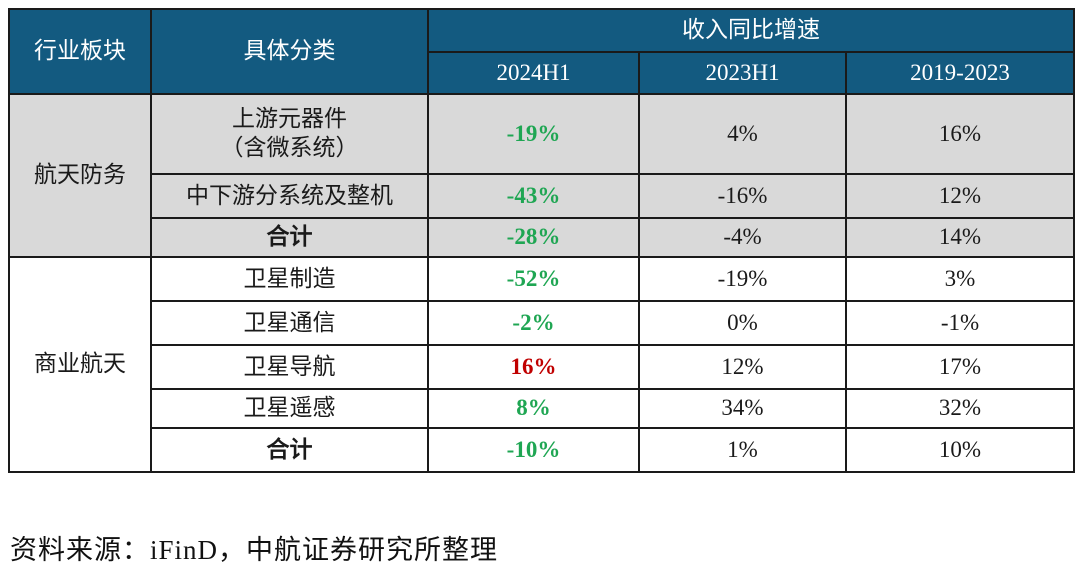 This screenshot has height=570, width=1080. I want to click on value-2024h1: -52%, so click(533, 279).